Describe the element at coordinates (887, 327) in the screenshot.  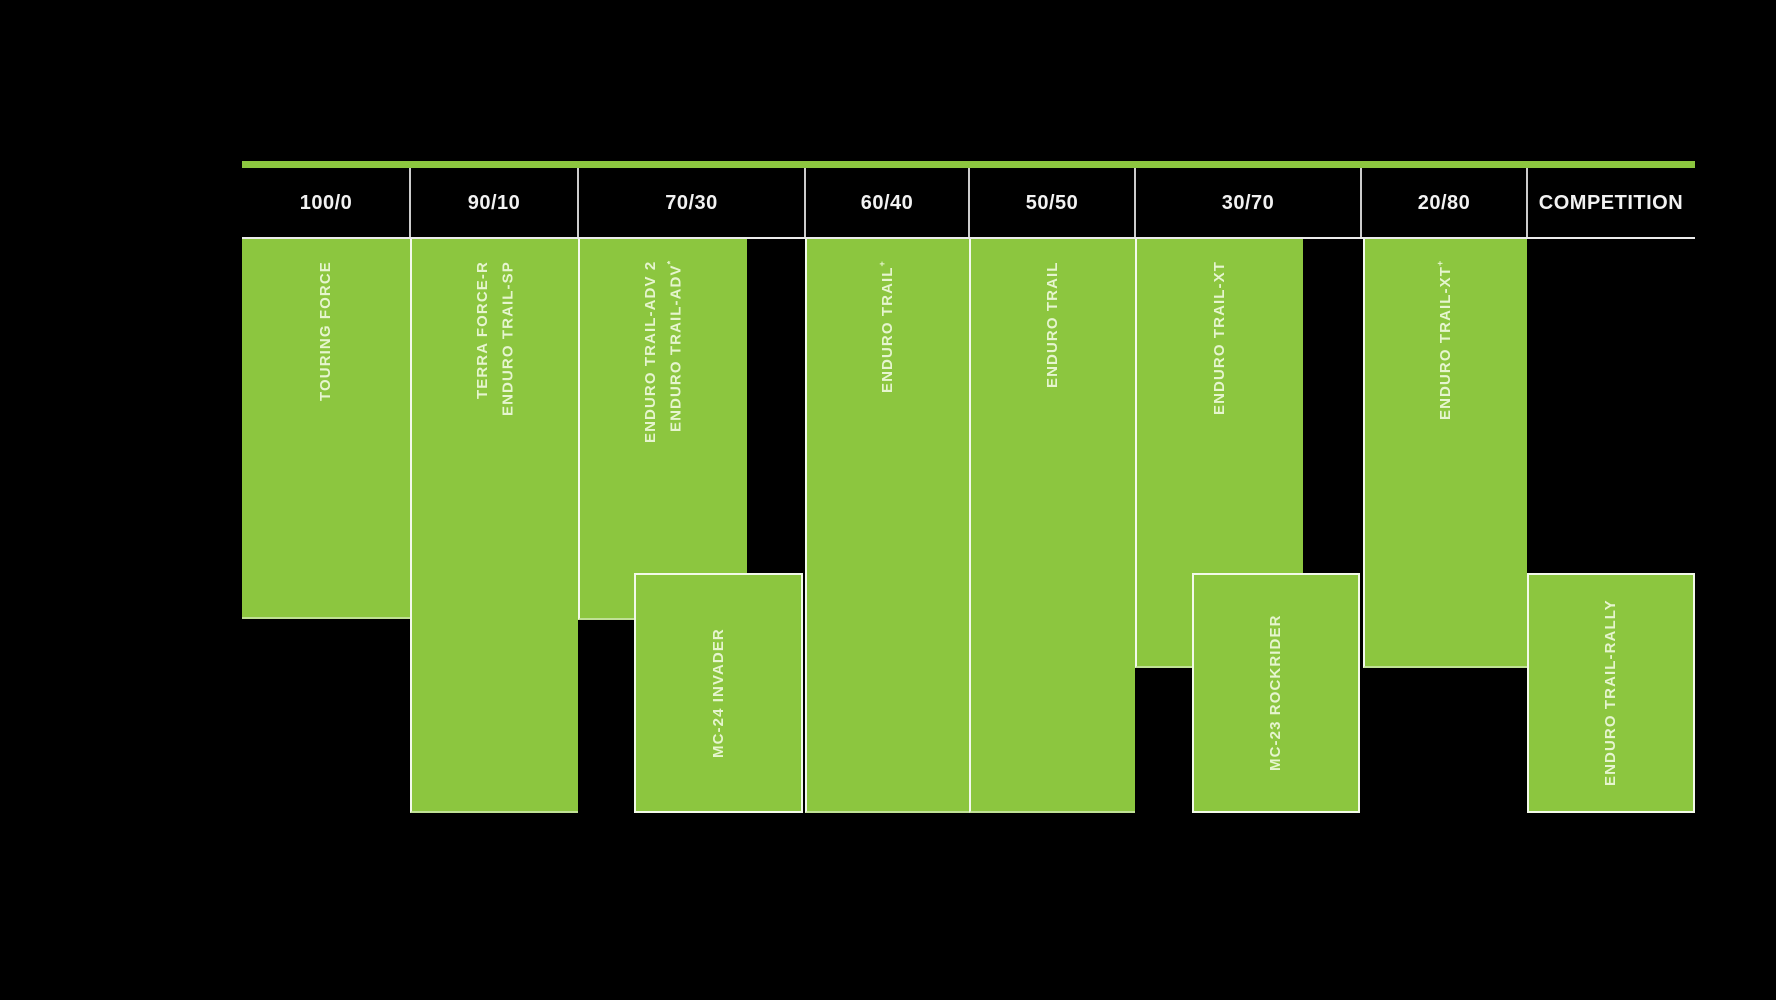
I see `bar-label-line: ENDURO TRAIL+` at that location.